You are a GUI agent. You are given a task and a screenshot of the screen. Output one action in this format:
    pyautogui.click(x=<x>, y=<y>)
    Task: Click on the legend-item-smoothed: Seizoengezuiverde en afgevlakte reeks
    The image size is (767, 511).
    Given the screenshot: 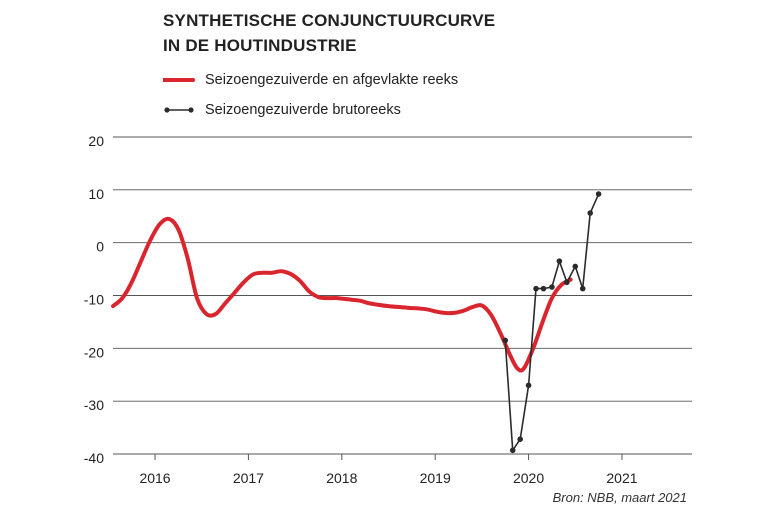 What is the action you would take?
    pyautogui.click(x=310, y=80)
    